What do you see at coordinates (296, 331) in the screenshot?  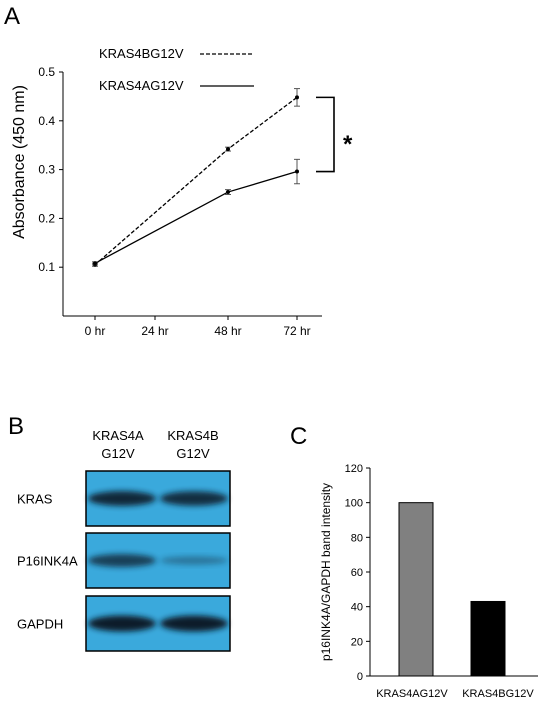 I see `x-tick-label-a: 72 hr` at bounding box center [296, 331].